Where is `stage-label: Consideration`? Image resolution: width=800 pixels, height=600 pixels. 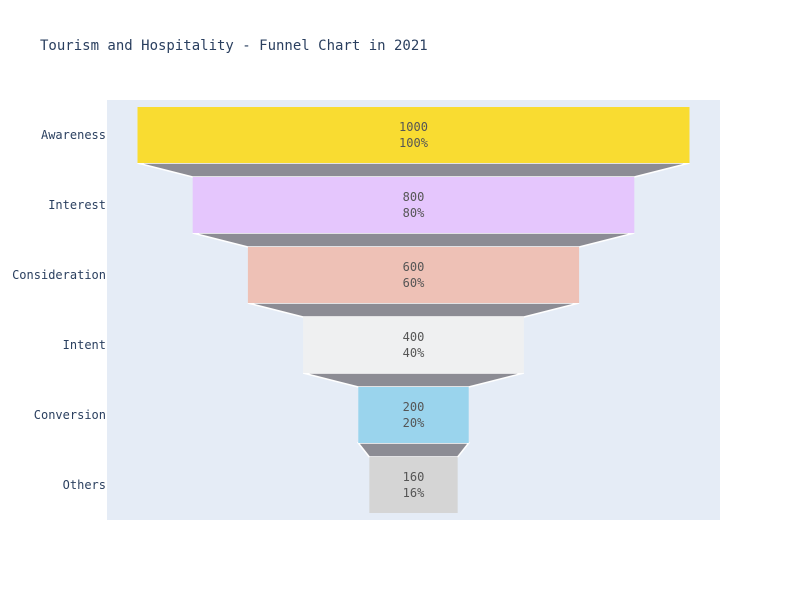 stage-label: Consideration is located at coordinates (59, 275).